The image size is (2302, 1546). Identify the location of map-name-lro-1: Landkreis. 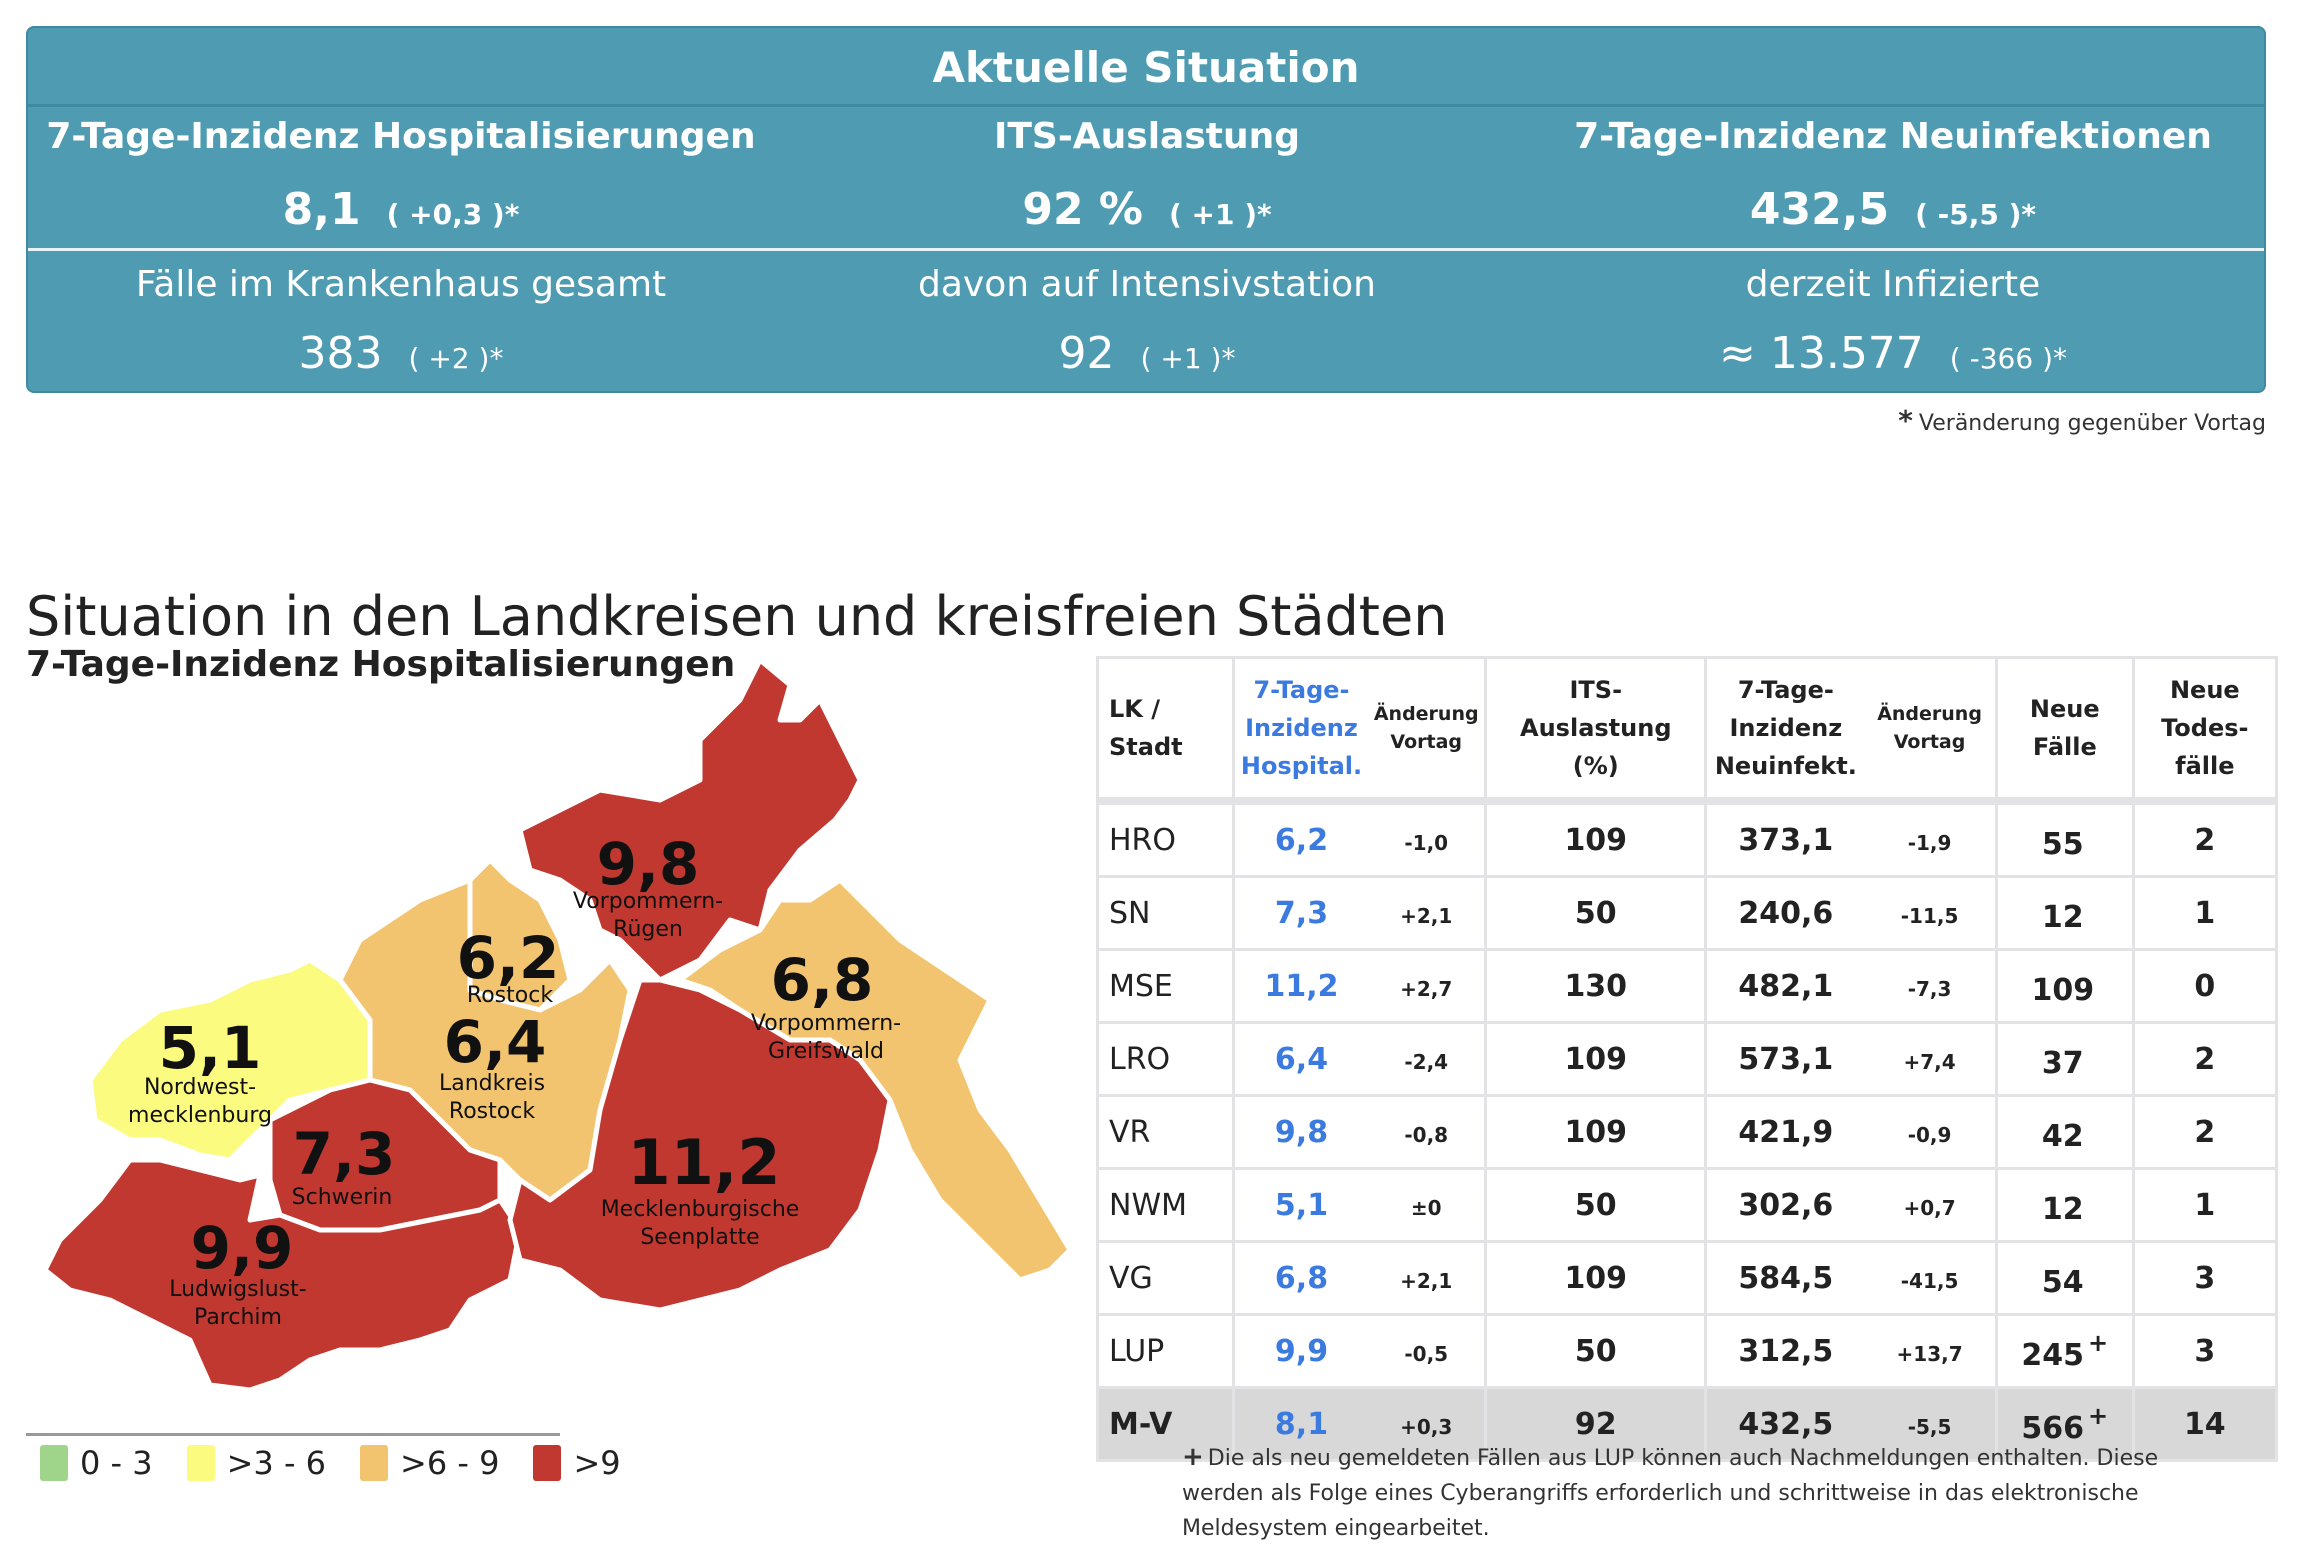
(492, 1083).